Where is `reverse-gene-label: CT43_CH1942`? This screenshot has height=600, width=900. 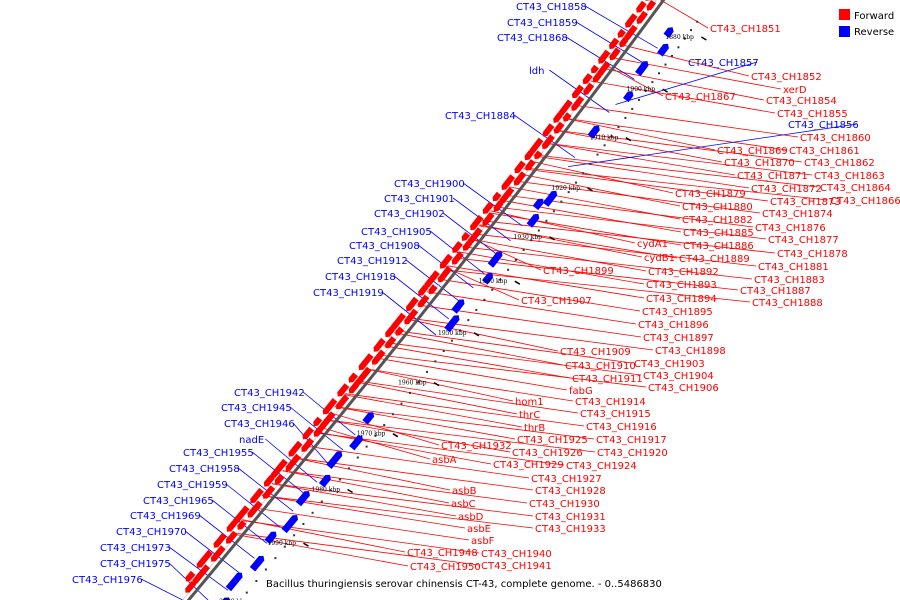 reverse-gene-label: CT43_CH1942 is located at coordinates (269, 393).